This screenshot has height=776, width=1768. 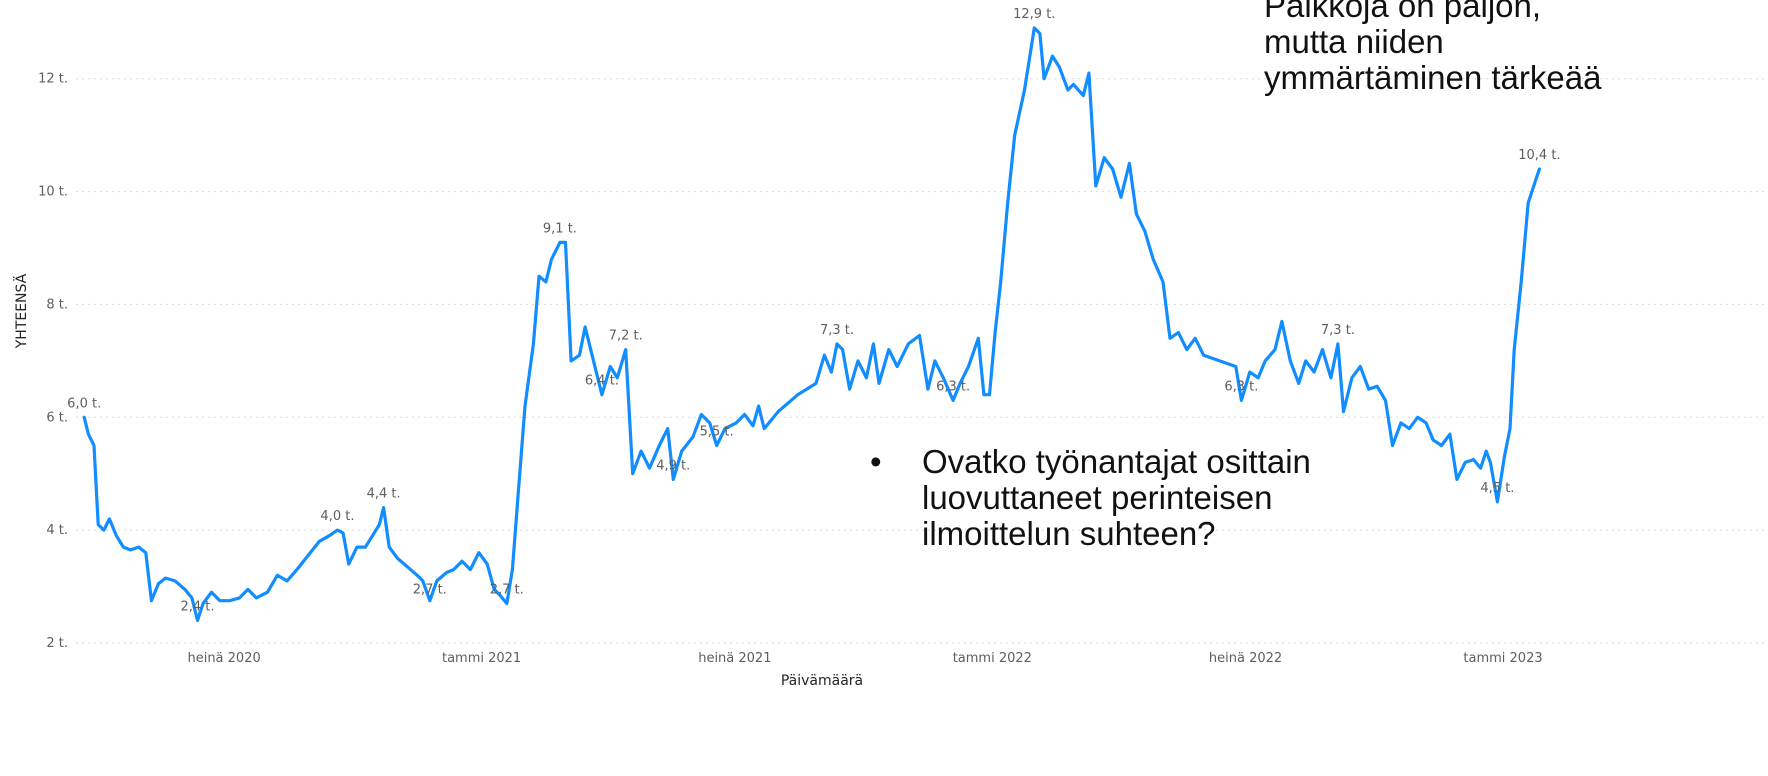 What do you see at coordinates (198, 606) in the screenshot?
I see `data-label: 2,4 t.` at bounding box center [198, 606].